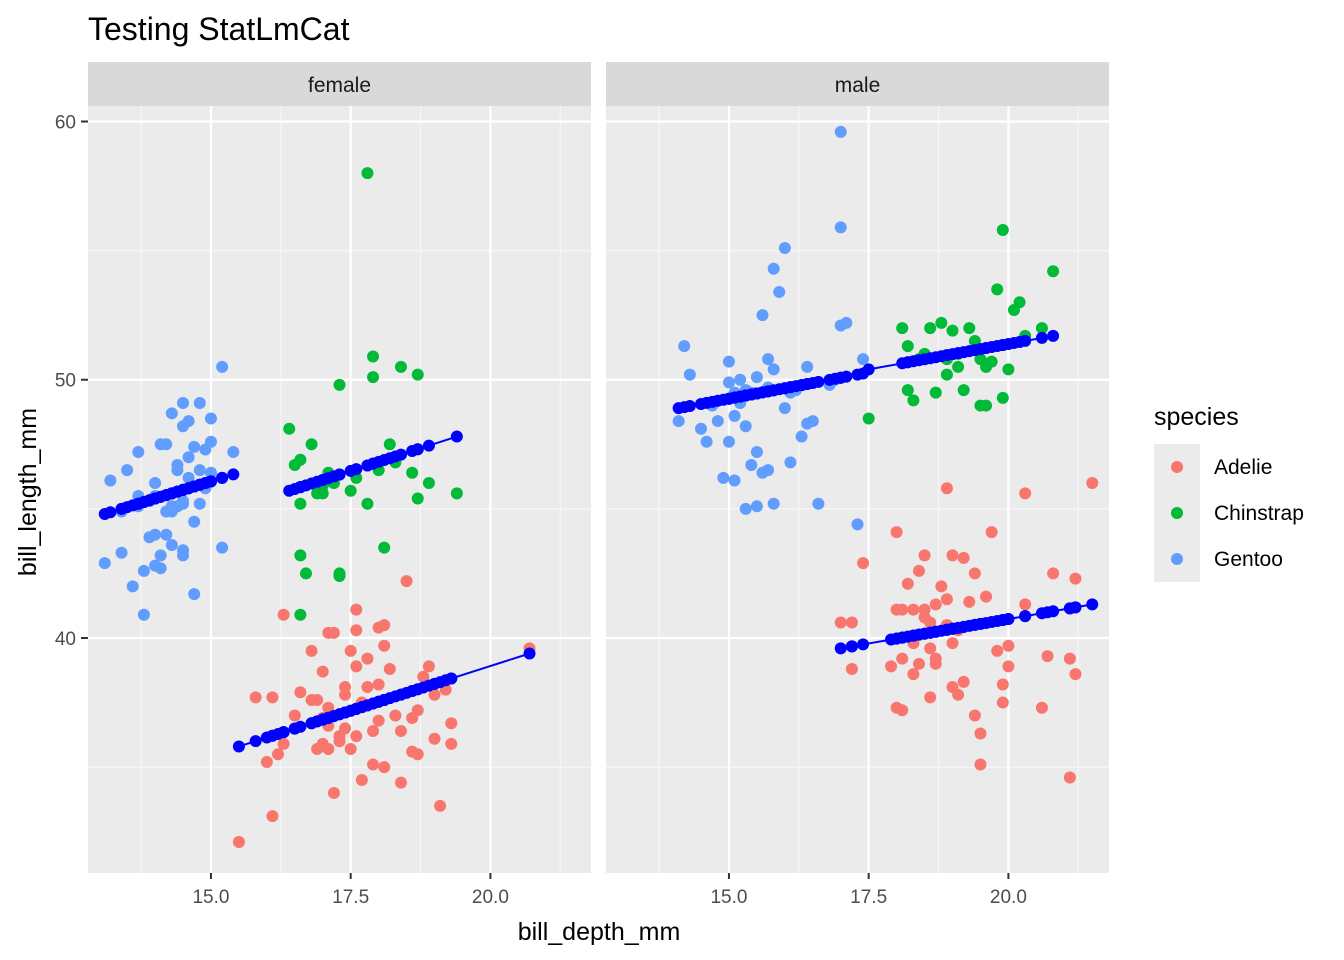  What do you see at coordinates (1177, 467) in the screenshot?
I see `legend-key-adelie` at bounding box center [1177, 467].